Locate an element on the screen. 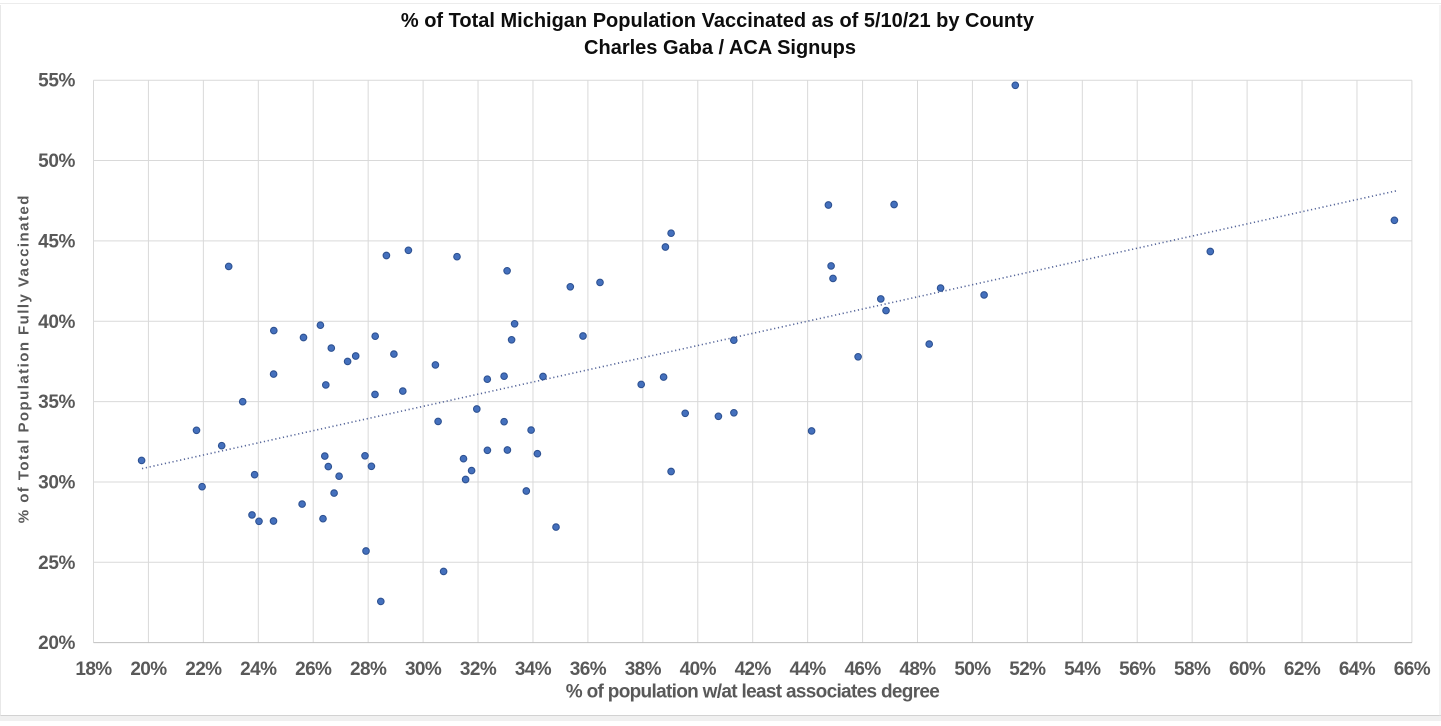 This screenshot has width=1441, height=726. svg-text: 52% is located at coordinates (1027, 669).